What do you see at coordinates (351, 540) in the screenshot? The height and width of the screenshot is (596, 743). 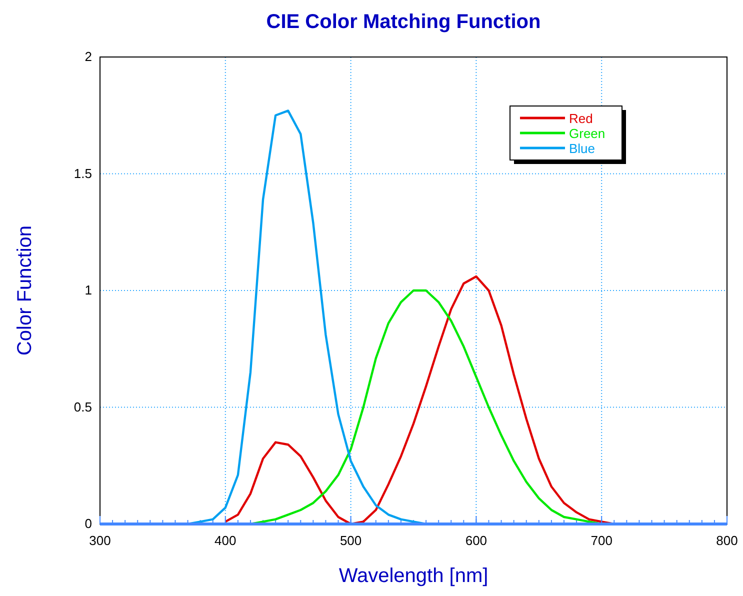 I see `x-tick-label: 500` at bounding box center [351, 540].